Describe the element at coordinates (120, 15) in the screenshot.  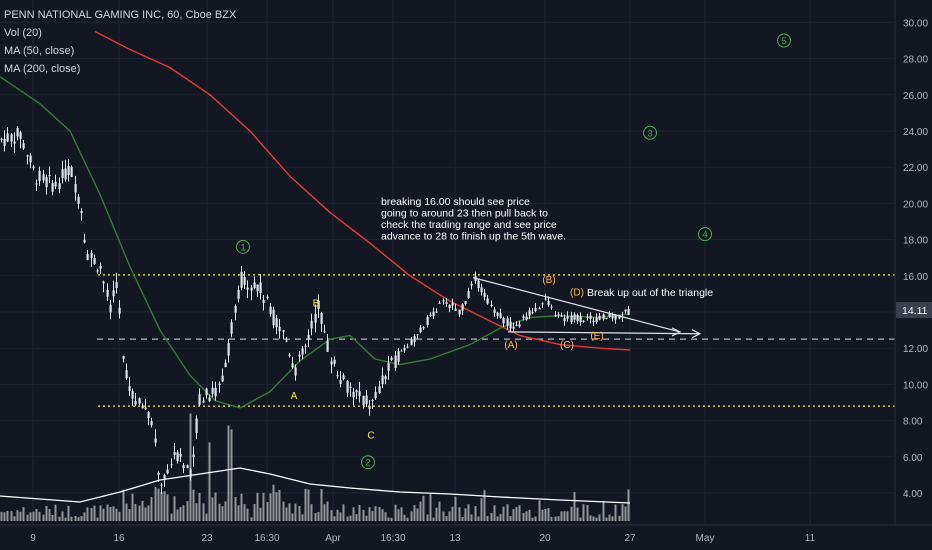
I see `symbol-header: PENN NATIONAL GAMING INC, 60, Cboe BZX` at that location.